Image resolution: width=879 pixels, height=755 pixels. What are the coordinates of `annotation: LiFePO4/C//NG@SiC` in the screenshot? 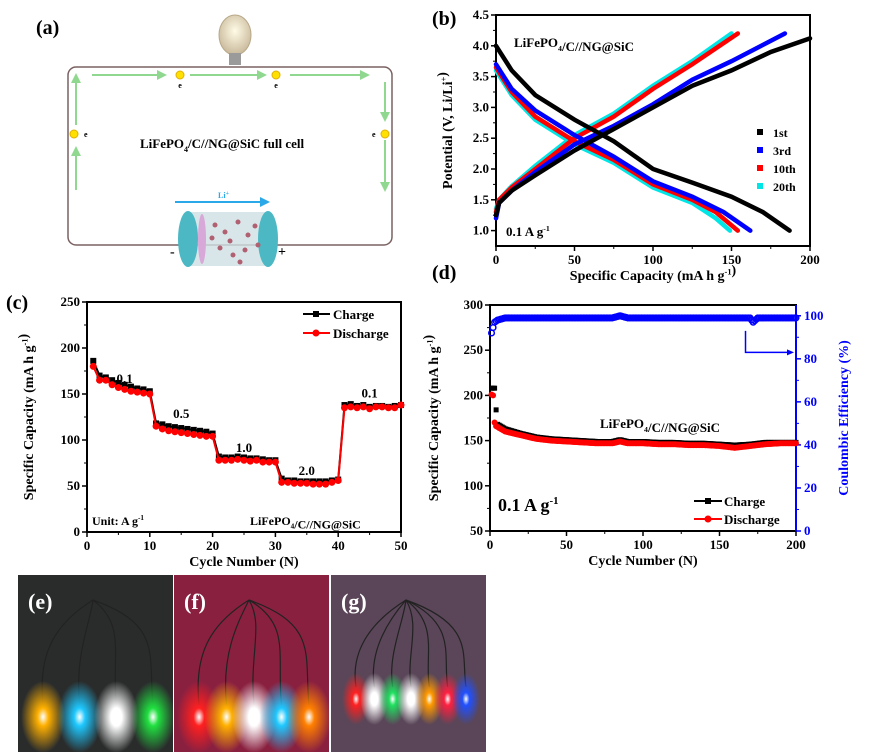 It's located at (305, 523).